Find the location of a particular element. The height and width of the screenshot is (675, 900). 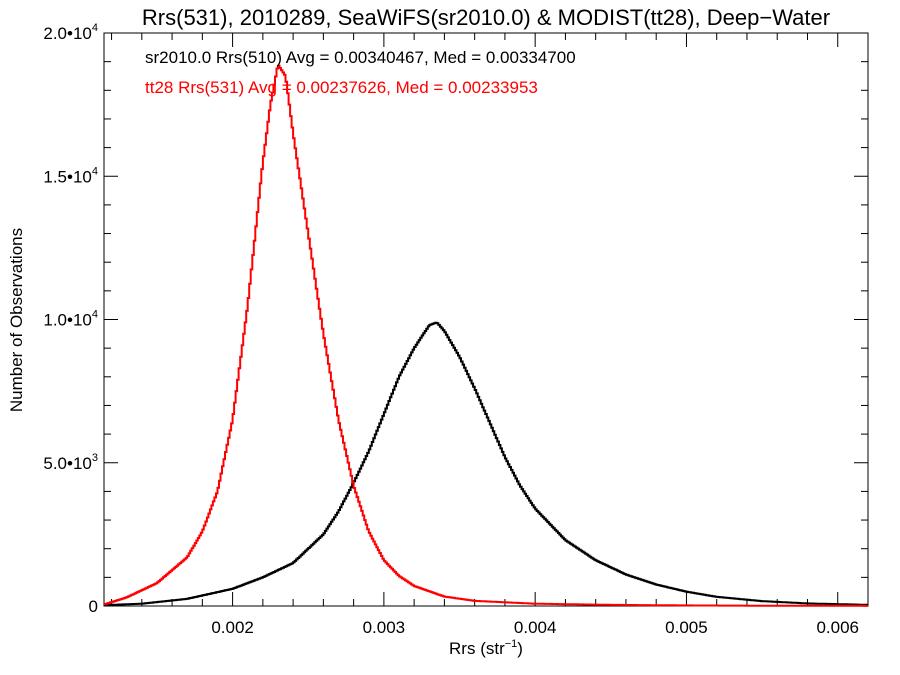

x-axis-label-main: Rrs (str is located at coordinates (477, 648).